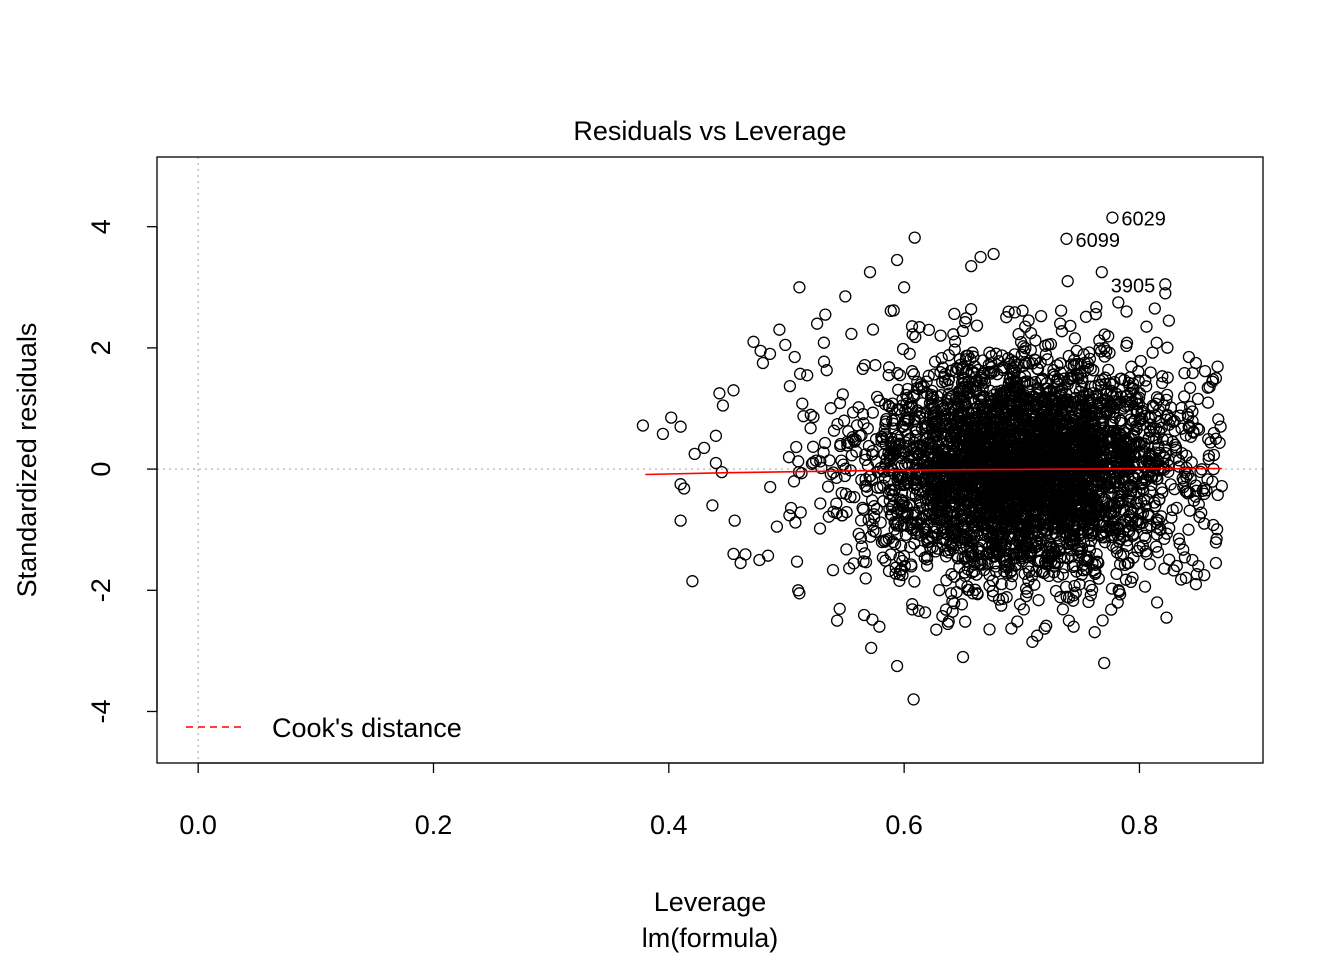 The image size is (1344, 960). What do you see at coordinates (101, 347) in the screenshot?
I see `y-tick-label: 2` at bounding box center [101, 347].